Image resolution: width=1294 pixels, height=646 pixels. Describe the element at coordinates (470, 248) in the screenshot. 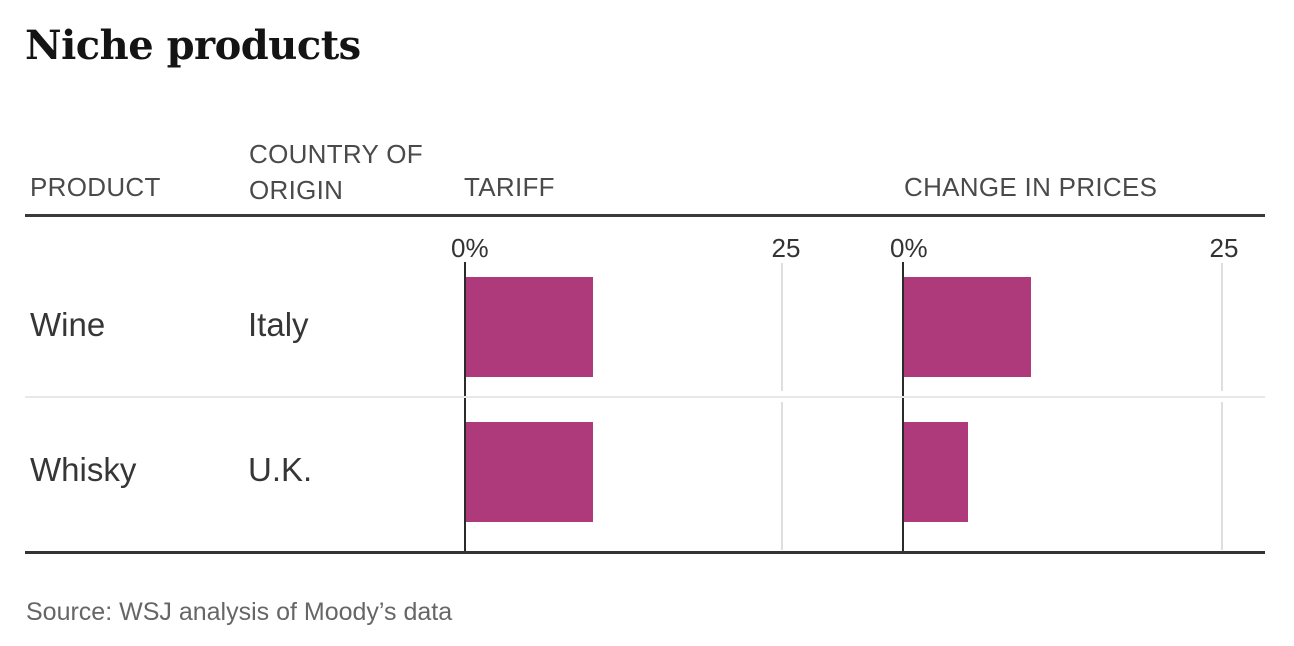

I see `tariff-axis-zero-label: 0%` at that location.